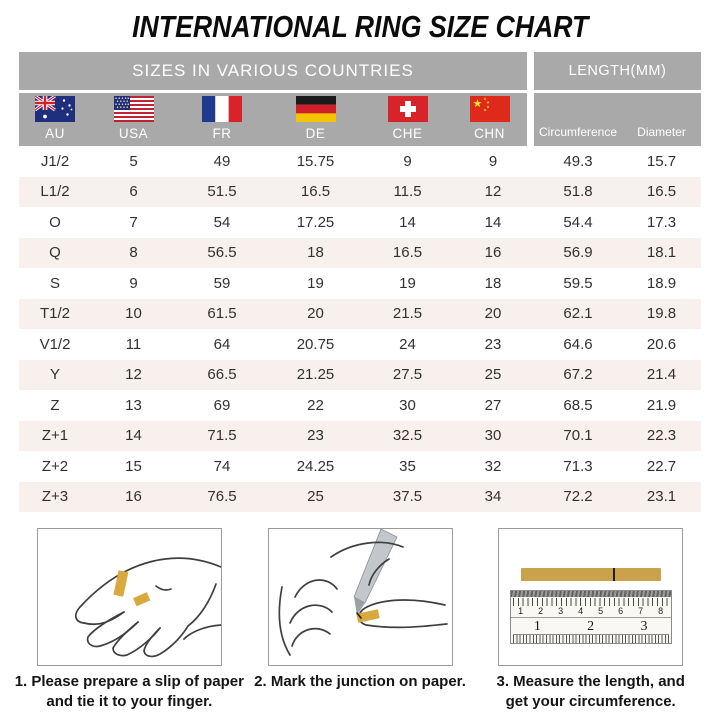 Image resolution: width=720 pixels, height=720 pixels. Describe the element at coordinates (133, 466) in the screenshot. I see `table-cell: 15` at that location.